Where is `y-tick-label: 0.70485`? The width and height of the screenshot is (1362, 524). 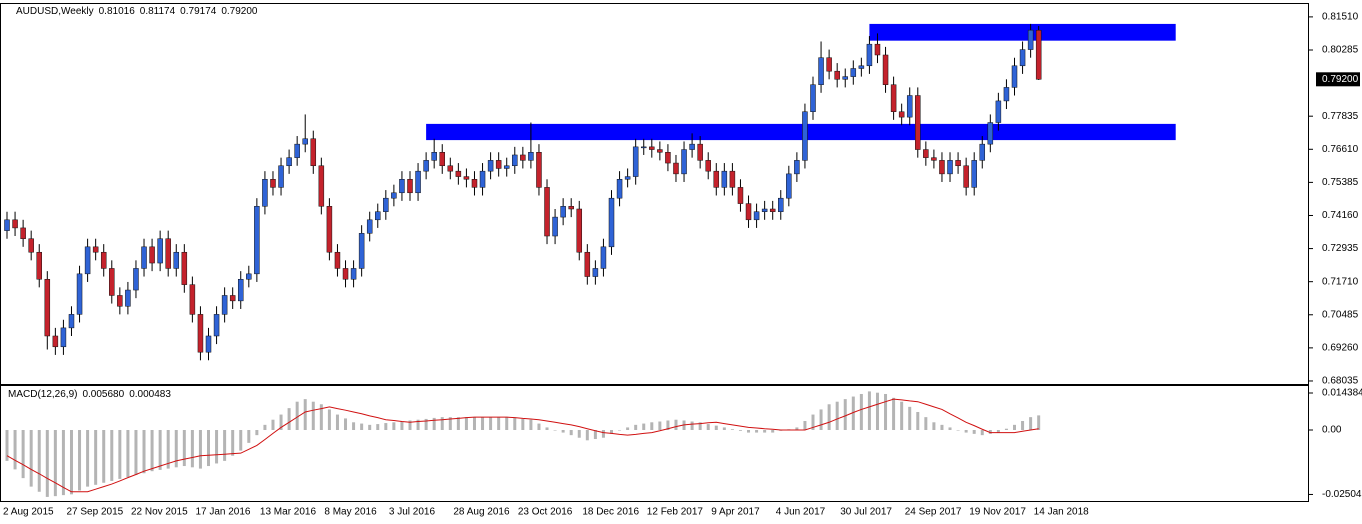
y-tick-label: 0.70485 is located at coordinates (1340, 314).